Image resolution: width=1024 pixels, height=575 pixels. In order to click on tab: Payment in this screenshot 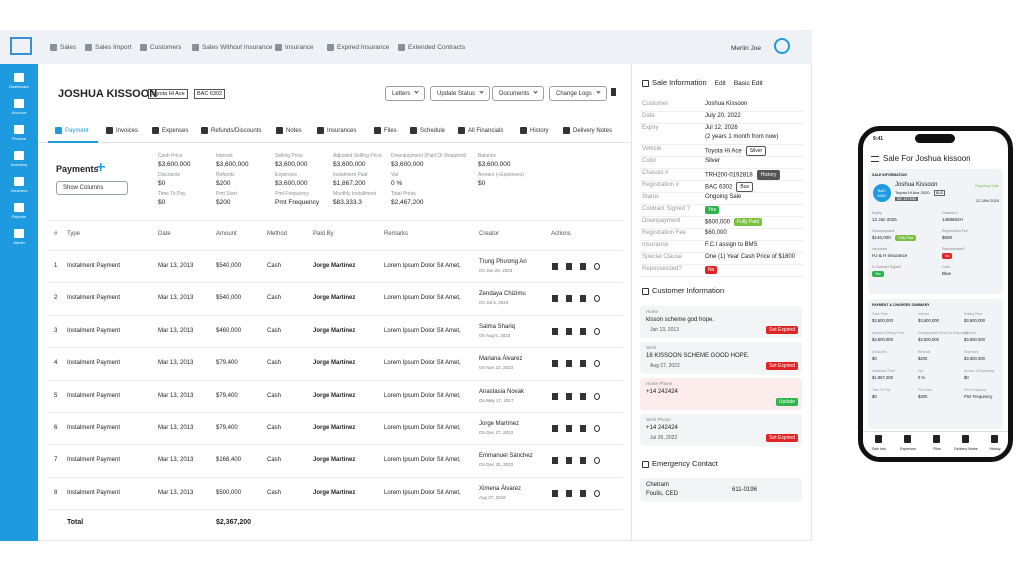, I will do `click(72, 130)`.